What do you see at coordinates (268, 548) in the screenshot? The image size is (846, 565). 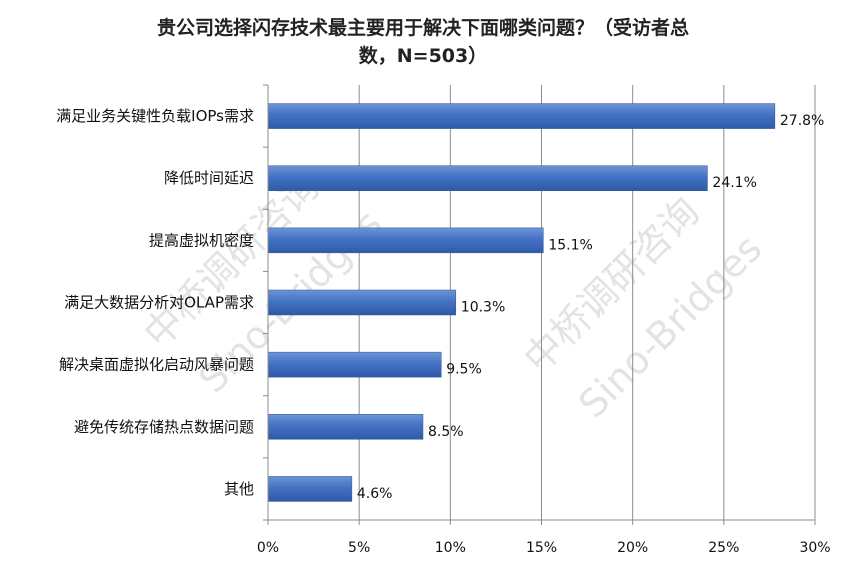 I see `x-tick-label: 0%` at bounding box center [268, 548].